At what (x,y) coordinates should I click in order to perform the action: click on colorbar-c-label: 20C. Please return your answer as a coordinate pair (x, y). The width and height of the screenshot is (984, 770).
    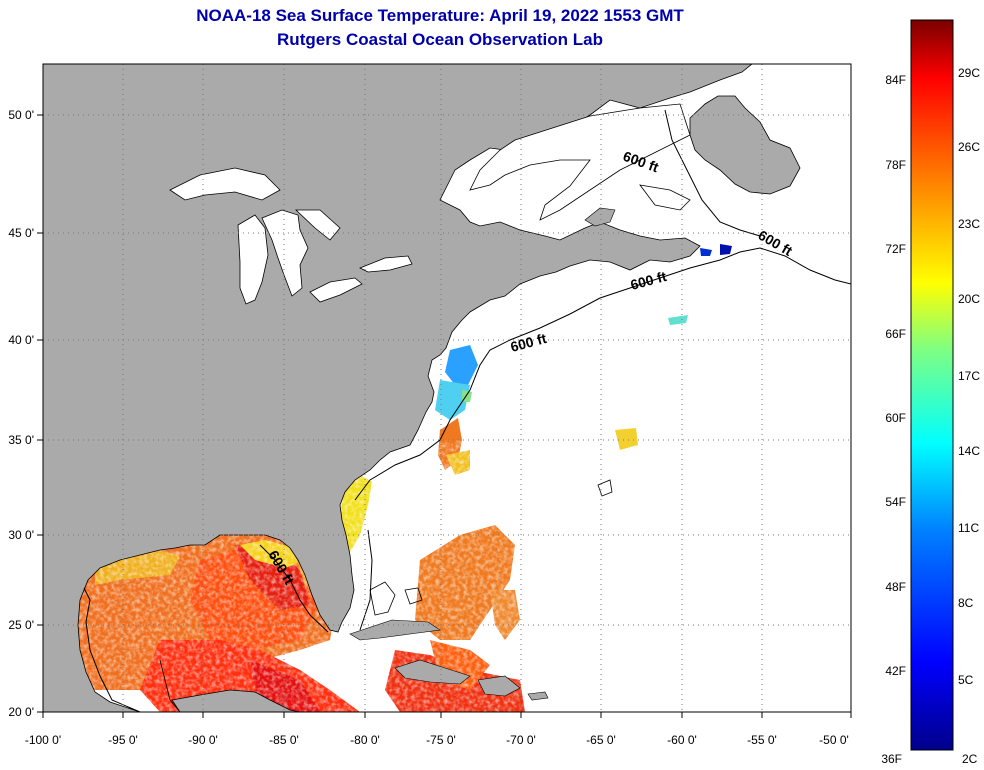
    Looking at the image, I should click on (969, 299).